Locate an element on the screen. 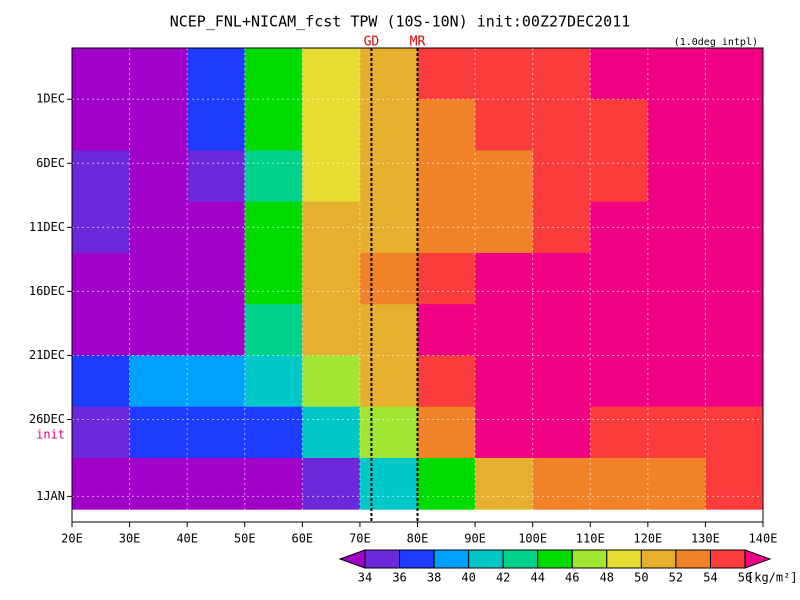 Image resolution: width=800 pixels, height=600 pixels. colorbar-label: 40 is located at coordinates (468, 578).